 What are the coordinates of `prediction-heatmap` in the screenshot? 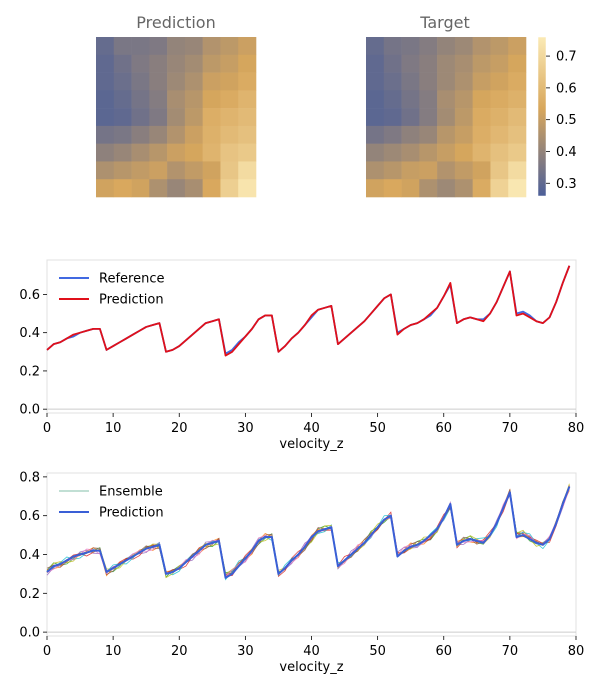 It's located at (176, 117).